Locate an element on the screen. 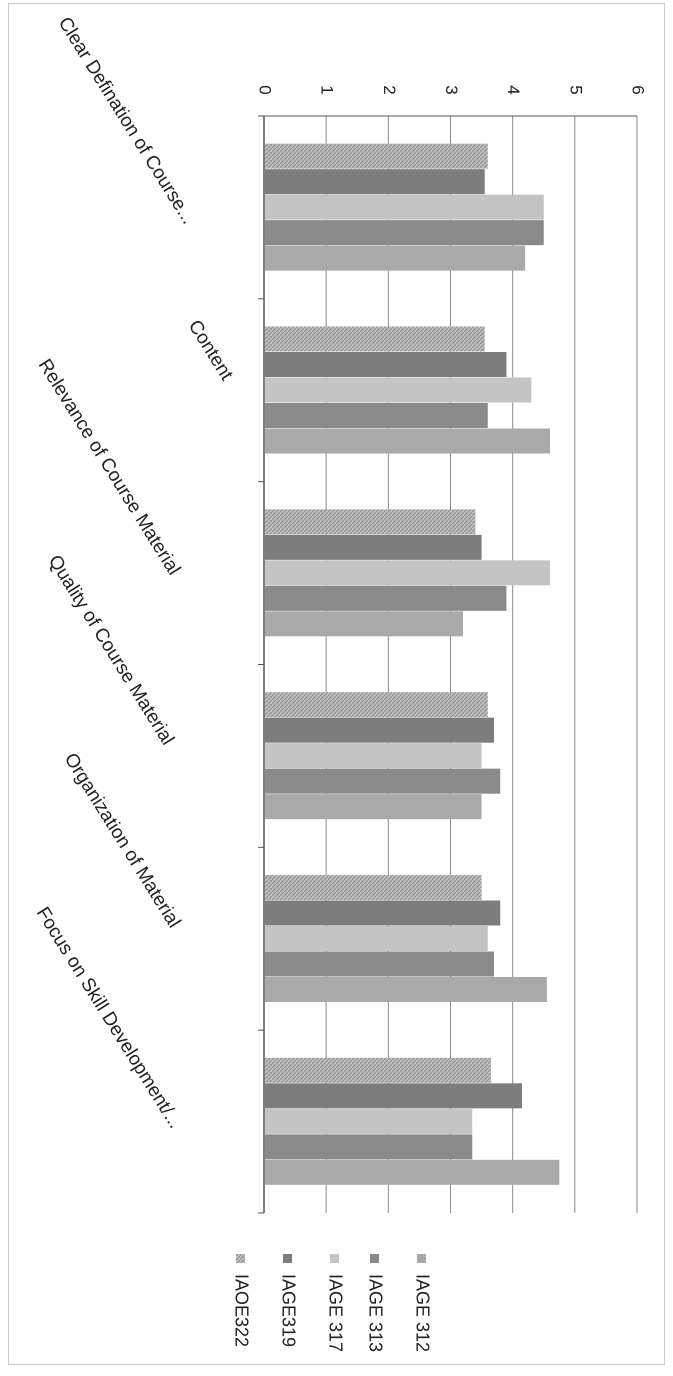 Image resolution: width=673 pixels, height=1376 pixels. value-tick-label: 3 is located at coordinates (451, 89).